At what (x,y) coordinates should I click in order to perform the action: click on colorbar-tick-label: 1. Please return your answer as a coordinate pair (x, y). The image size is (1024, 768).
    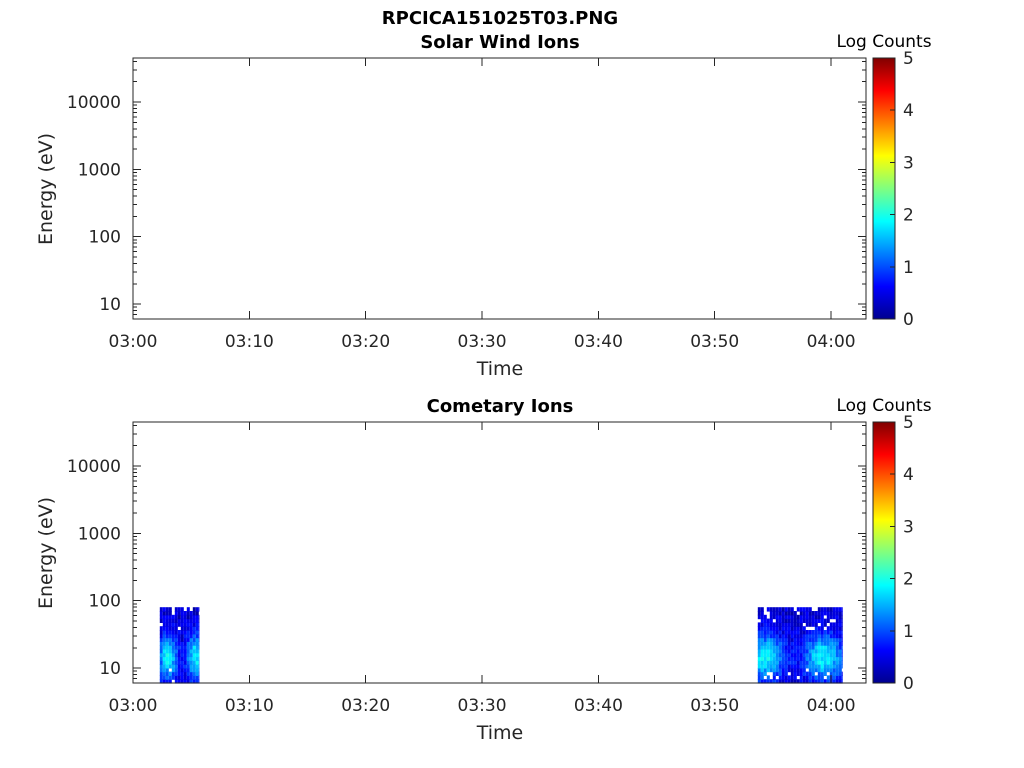
    Looking at the image, I should click on (908, 268).